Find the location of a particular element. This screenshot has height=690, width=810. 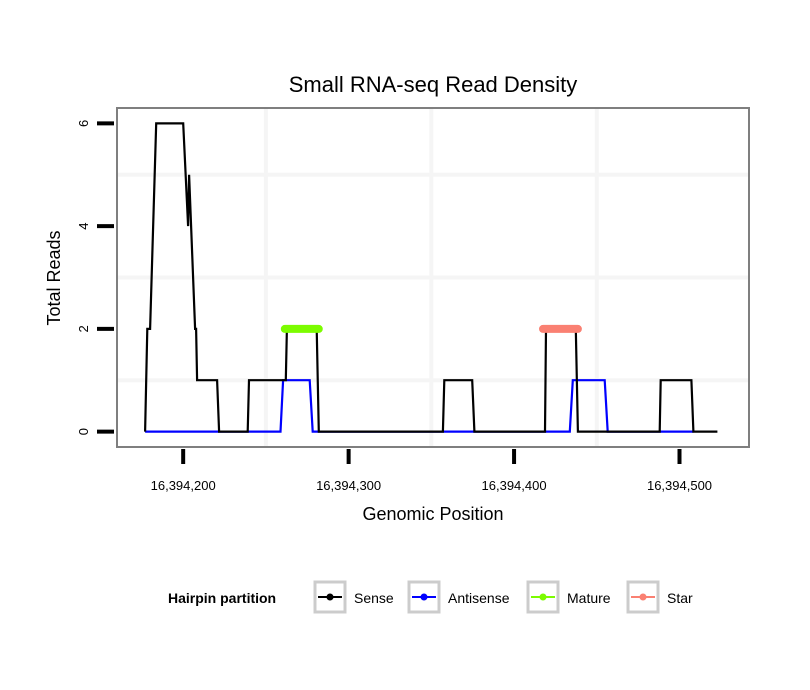

x-tick-label: 16,394,300 is located at coordinates (348, 485).